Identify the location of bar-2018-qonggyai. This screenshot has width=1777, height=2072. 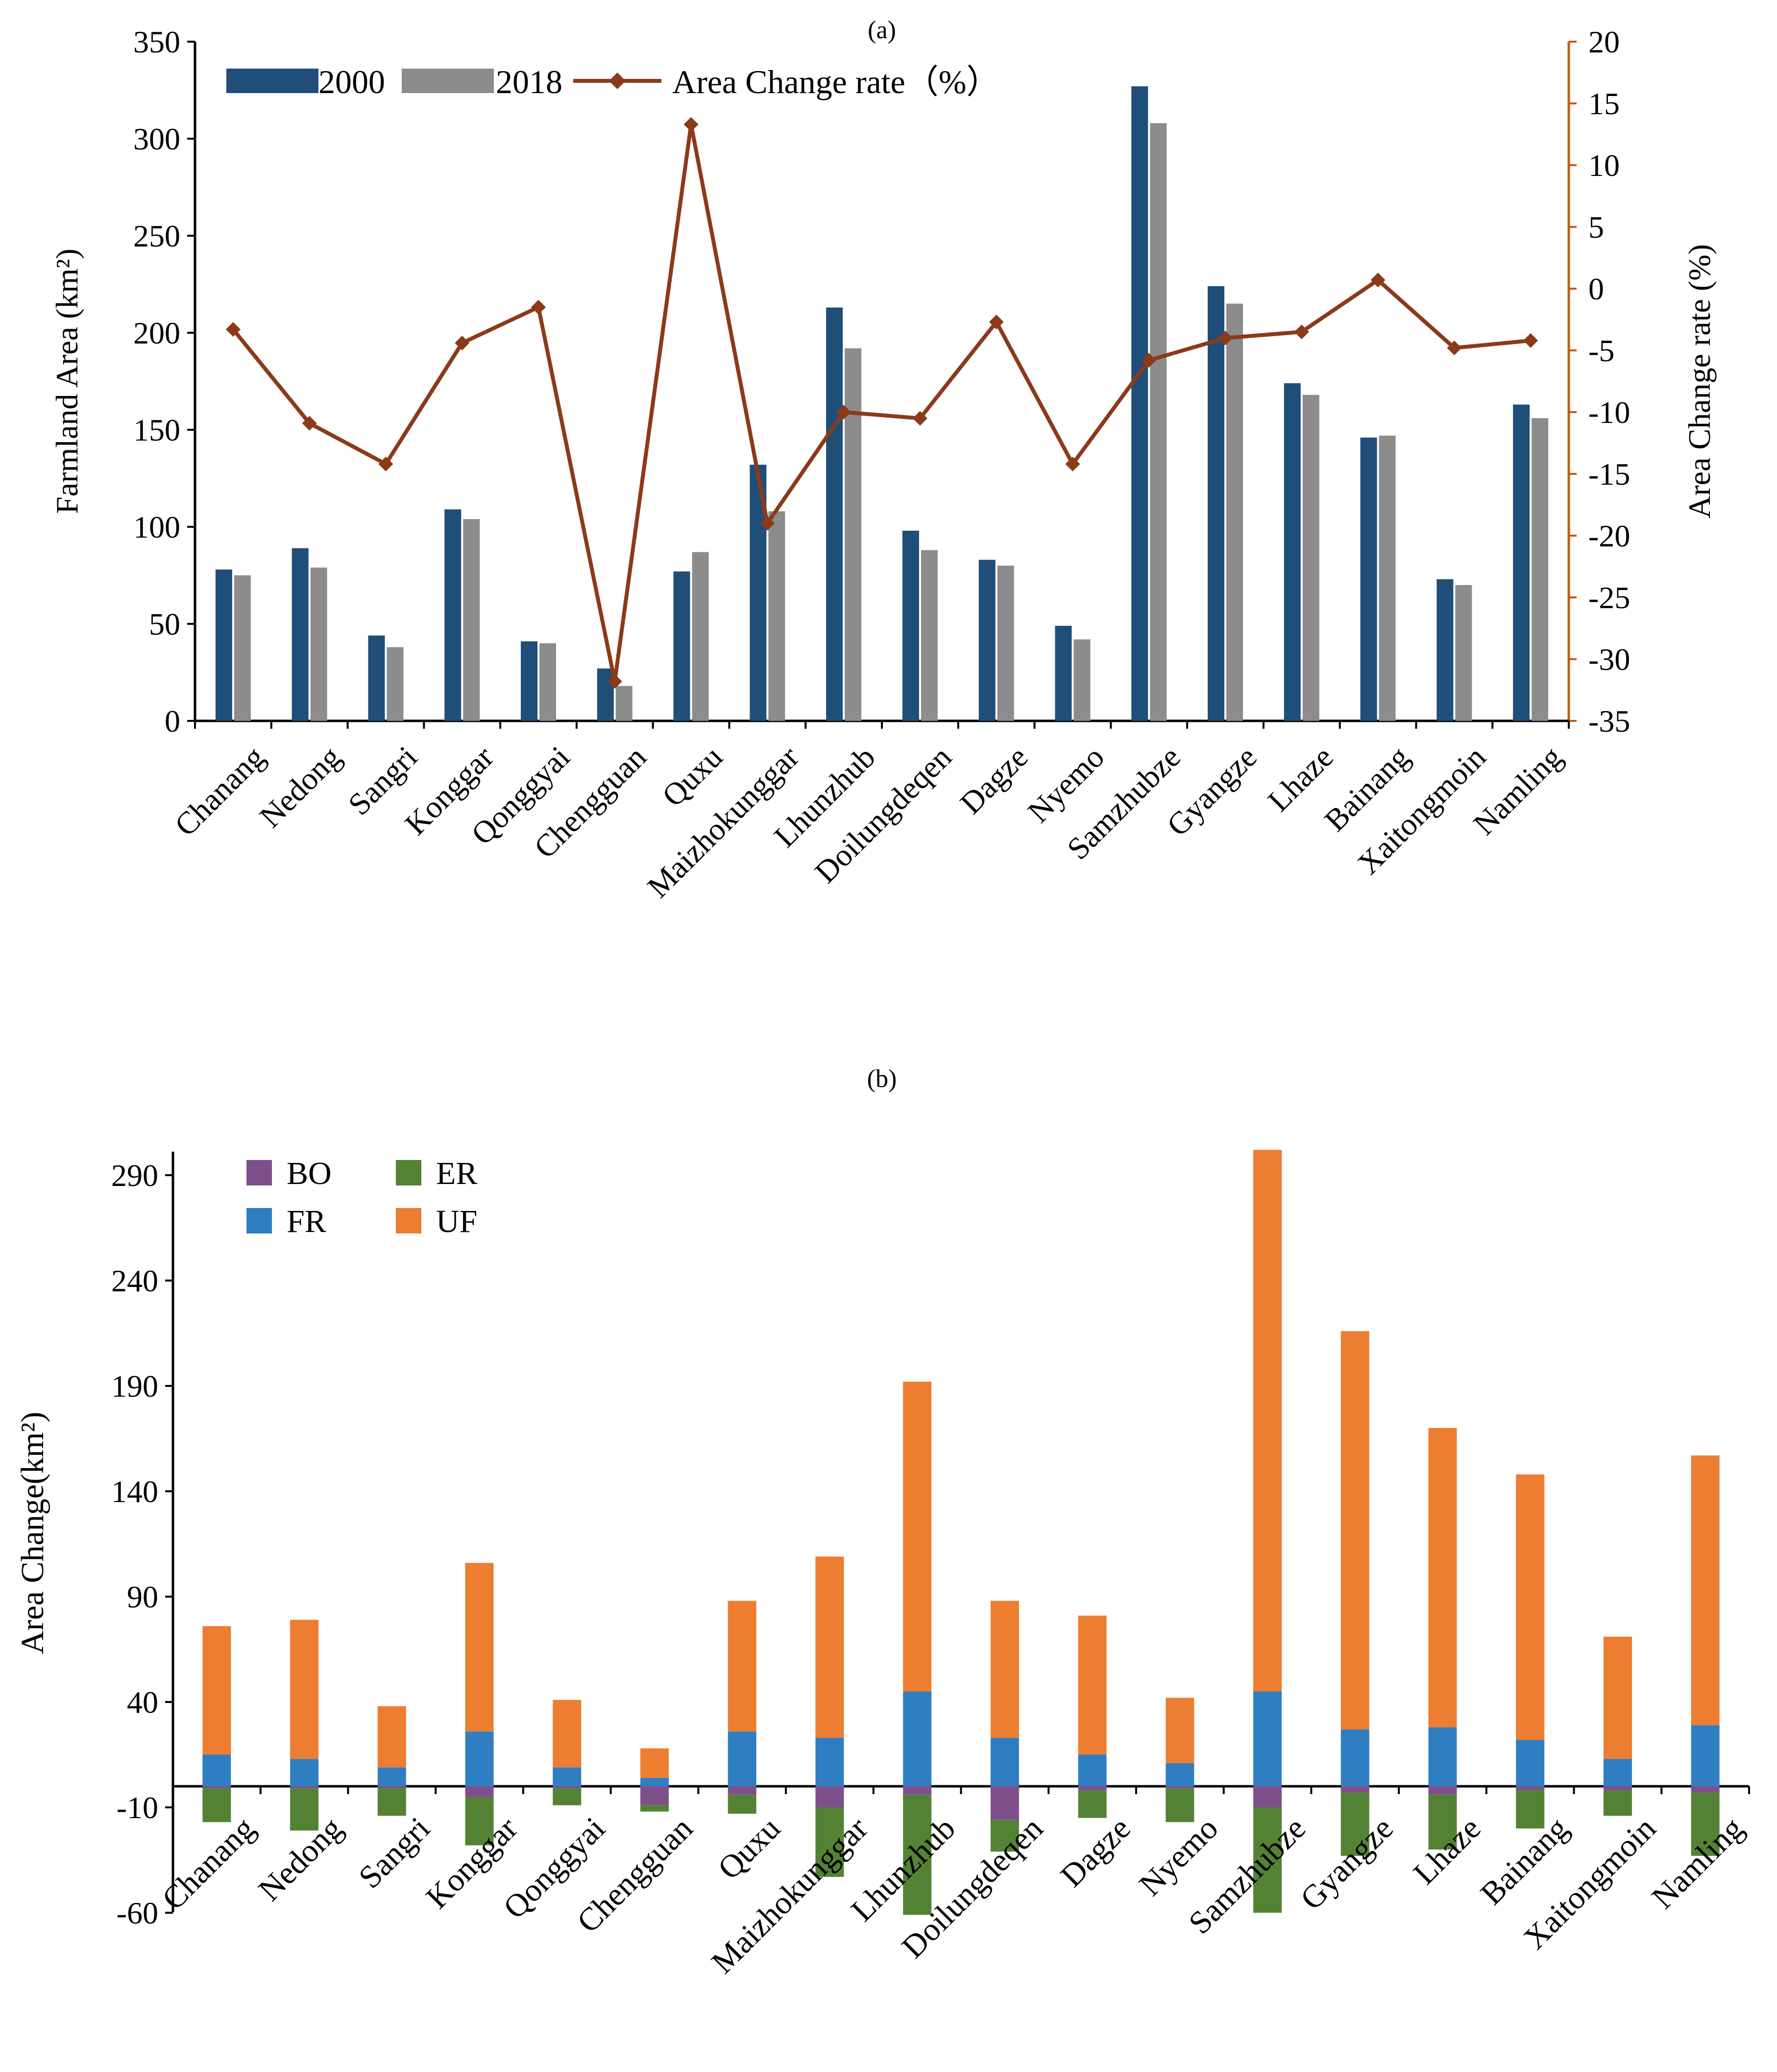
(547, 682).